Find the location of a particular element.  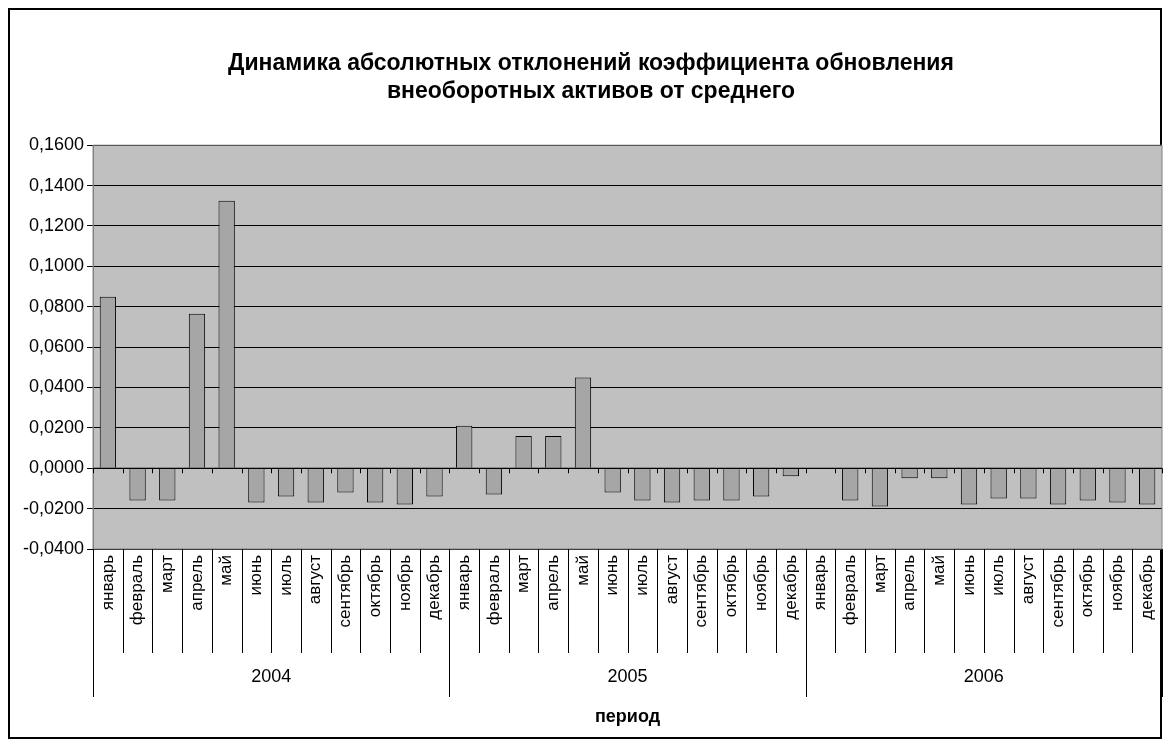

text: 2005 is located at coordinates (627, 675).